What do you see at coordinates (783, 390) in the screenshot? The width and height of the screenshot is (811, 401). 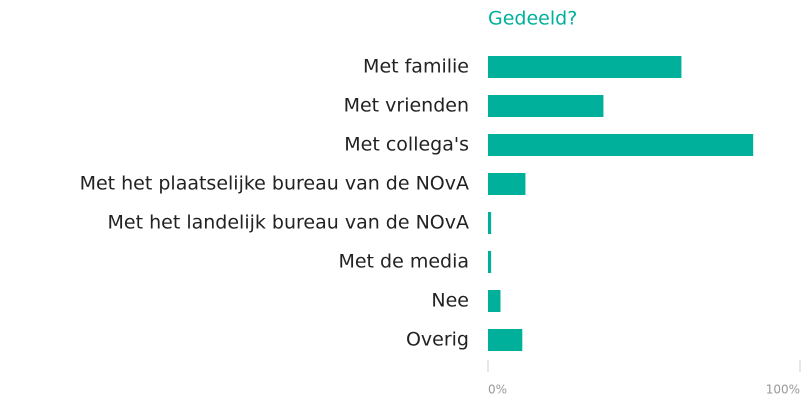 I see `x-tick-label: 100%` at bounding box center [783, 390].